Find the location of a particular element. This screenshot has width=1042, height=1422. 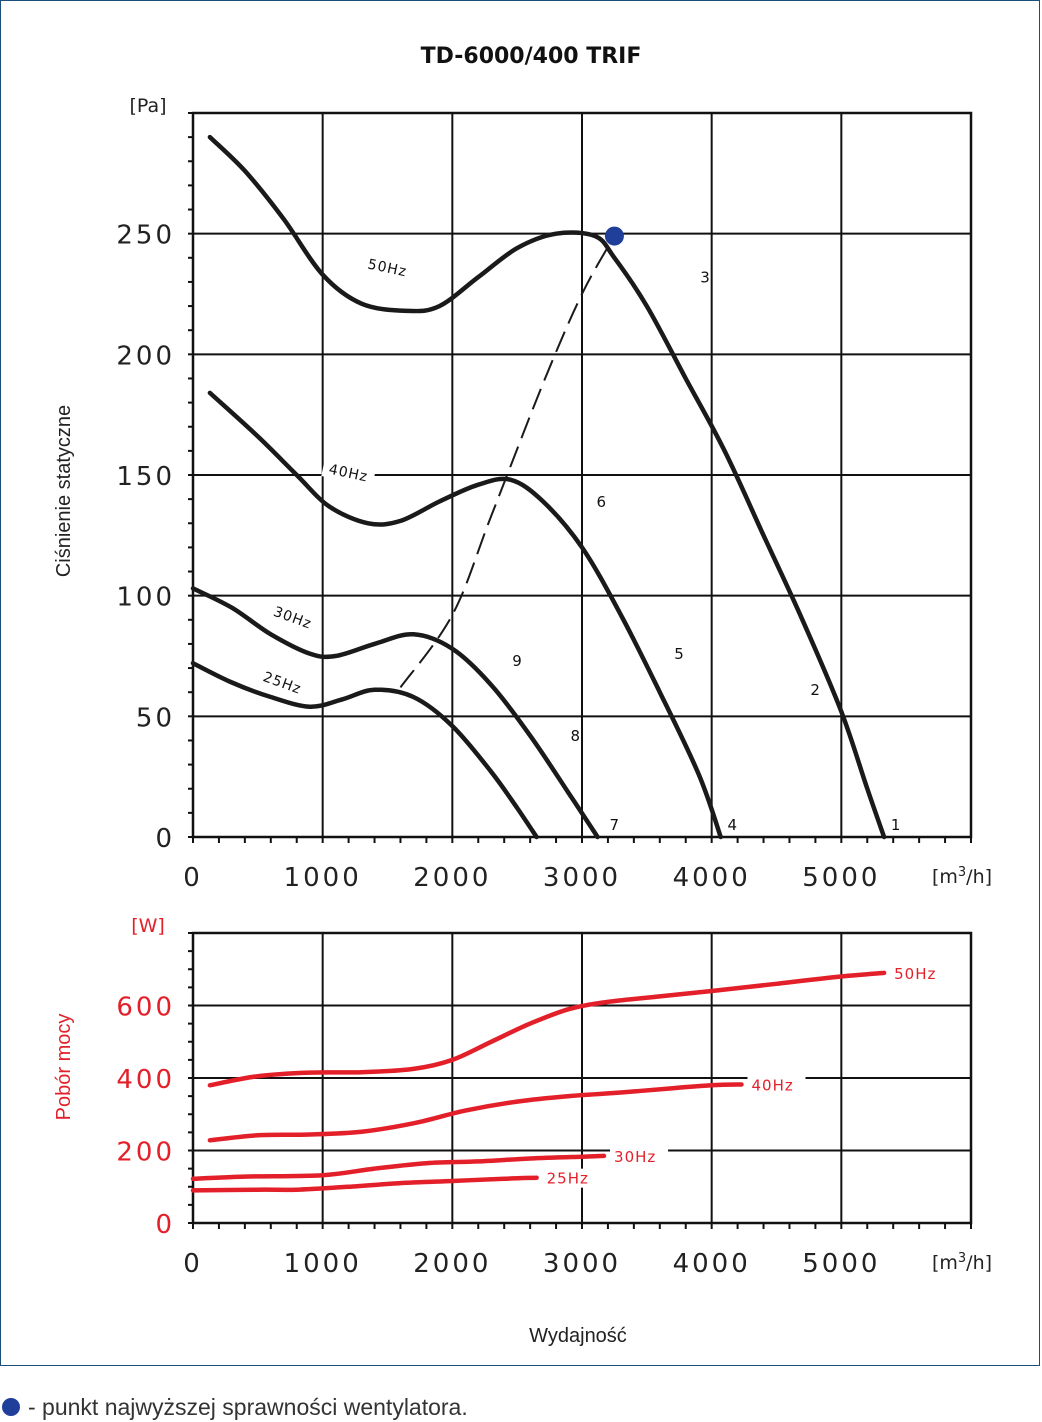

pressure-xtick-label: 0 is located at coordinates (193, 878).